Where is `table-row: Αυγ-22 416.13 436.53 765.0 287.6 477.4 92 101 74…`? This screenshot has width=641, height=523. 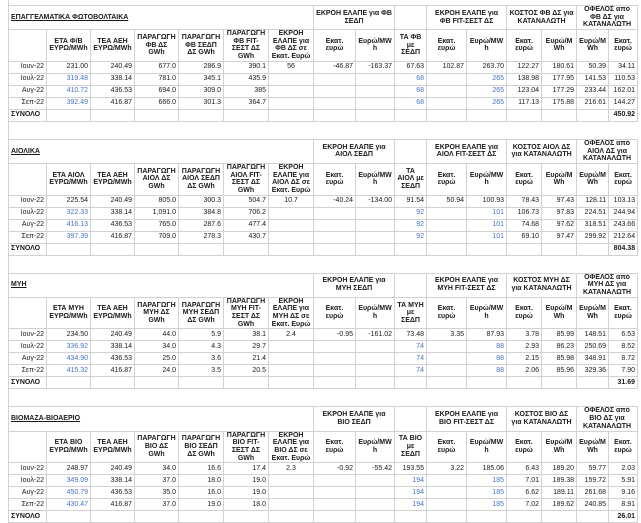 table-row: Αυγ-22 416.13 436.53 765.0 287.6 477.4 92 101 74… is located at coordinates (323, 225).